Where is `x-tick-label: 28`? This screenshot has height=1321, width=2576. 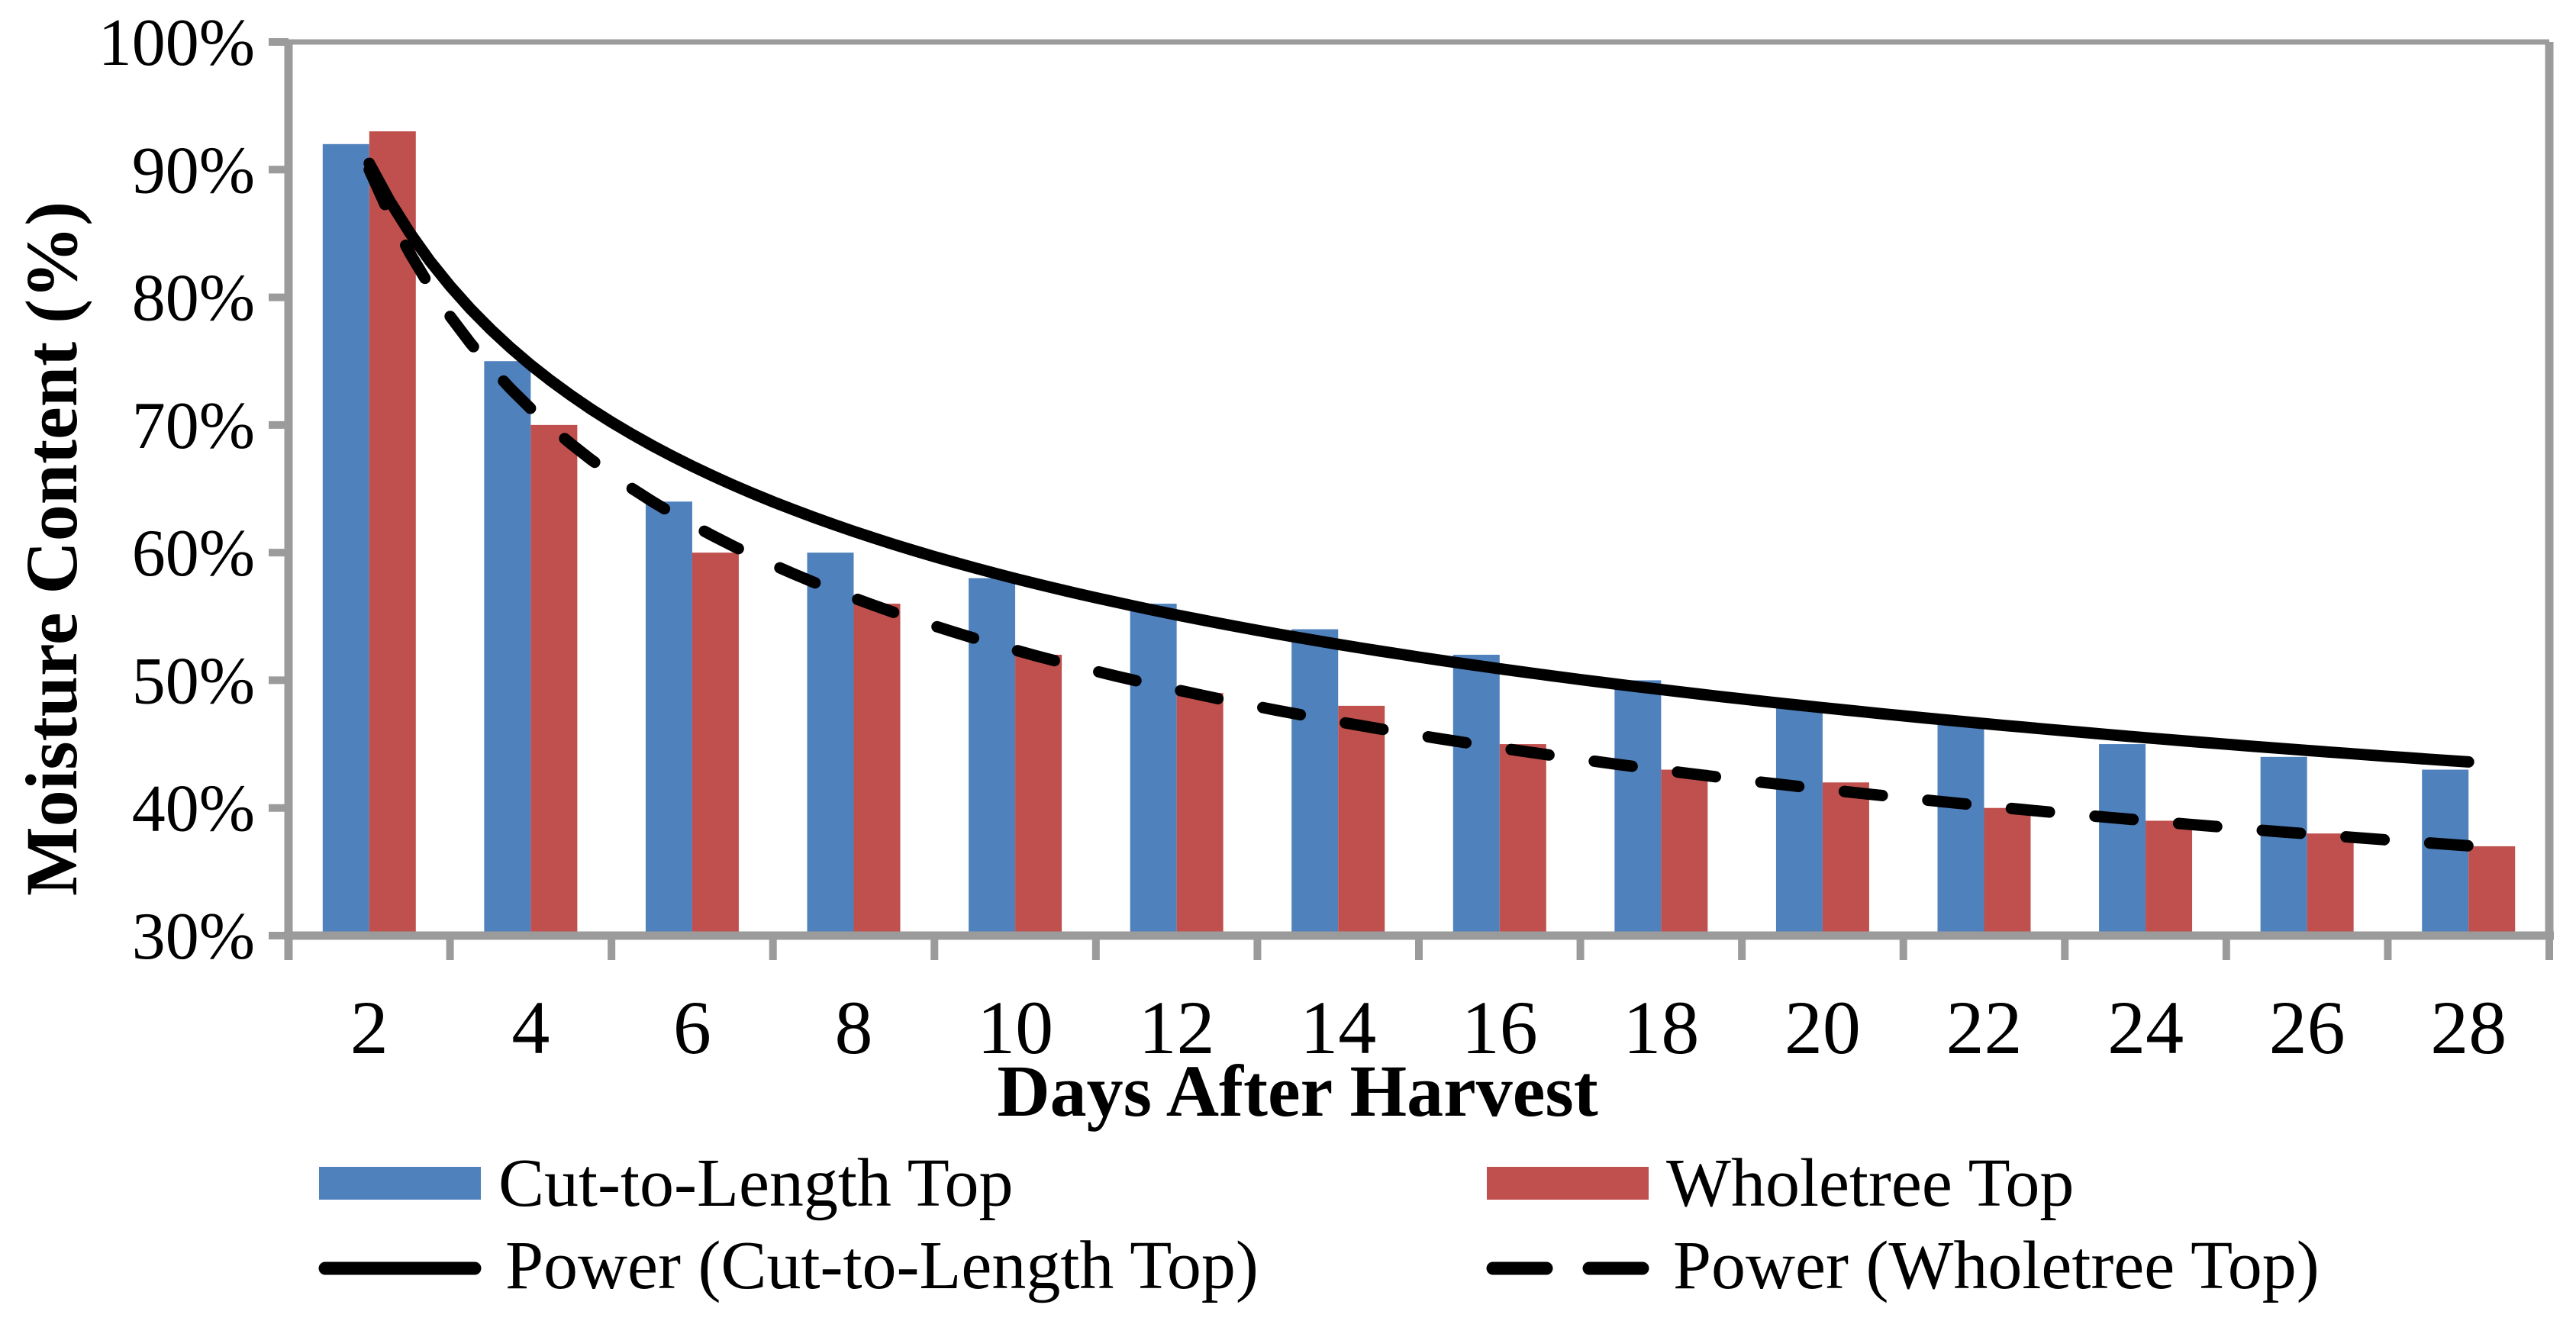 x-tick-label: 28 is located at coordinates (2468, 1027).